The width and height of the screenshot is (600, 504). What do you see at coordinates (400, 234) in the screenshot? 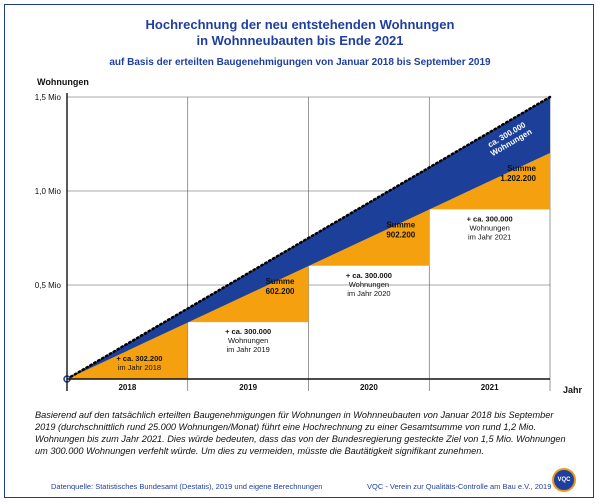
I see `summe-label-value: 902.200` at bounding box center [400, 234].